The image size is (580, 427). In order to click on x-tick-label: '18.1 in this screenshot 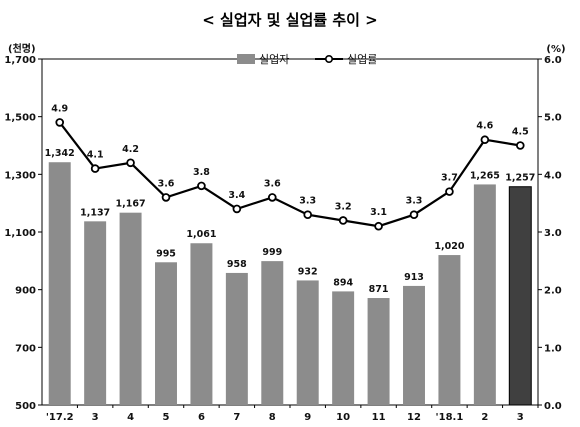, I will do `click(450, 417)`.